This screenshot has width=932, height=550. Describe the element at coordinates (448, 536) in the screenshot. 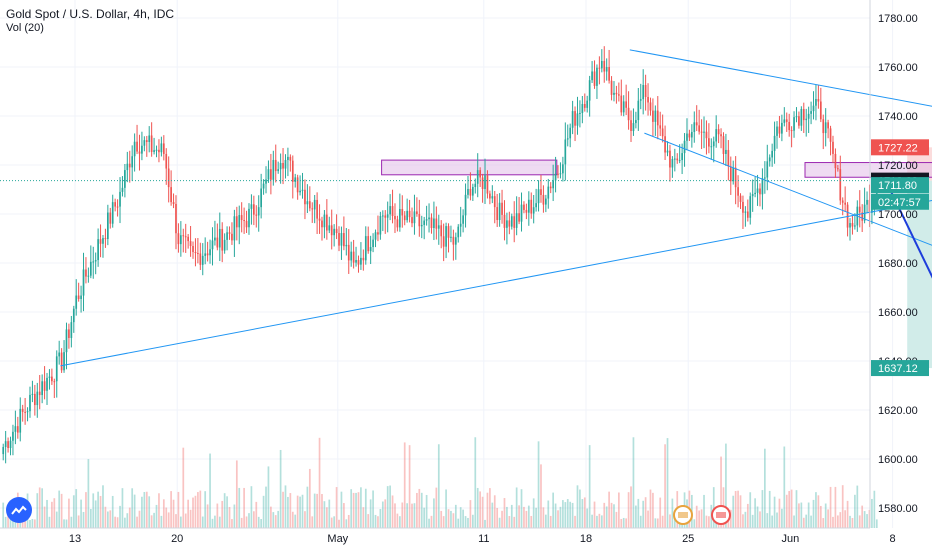

I see `time-axis: 1320May111825Jun81522` at that location.